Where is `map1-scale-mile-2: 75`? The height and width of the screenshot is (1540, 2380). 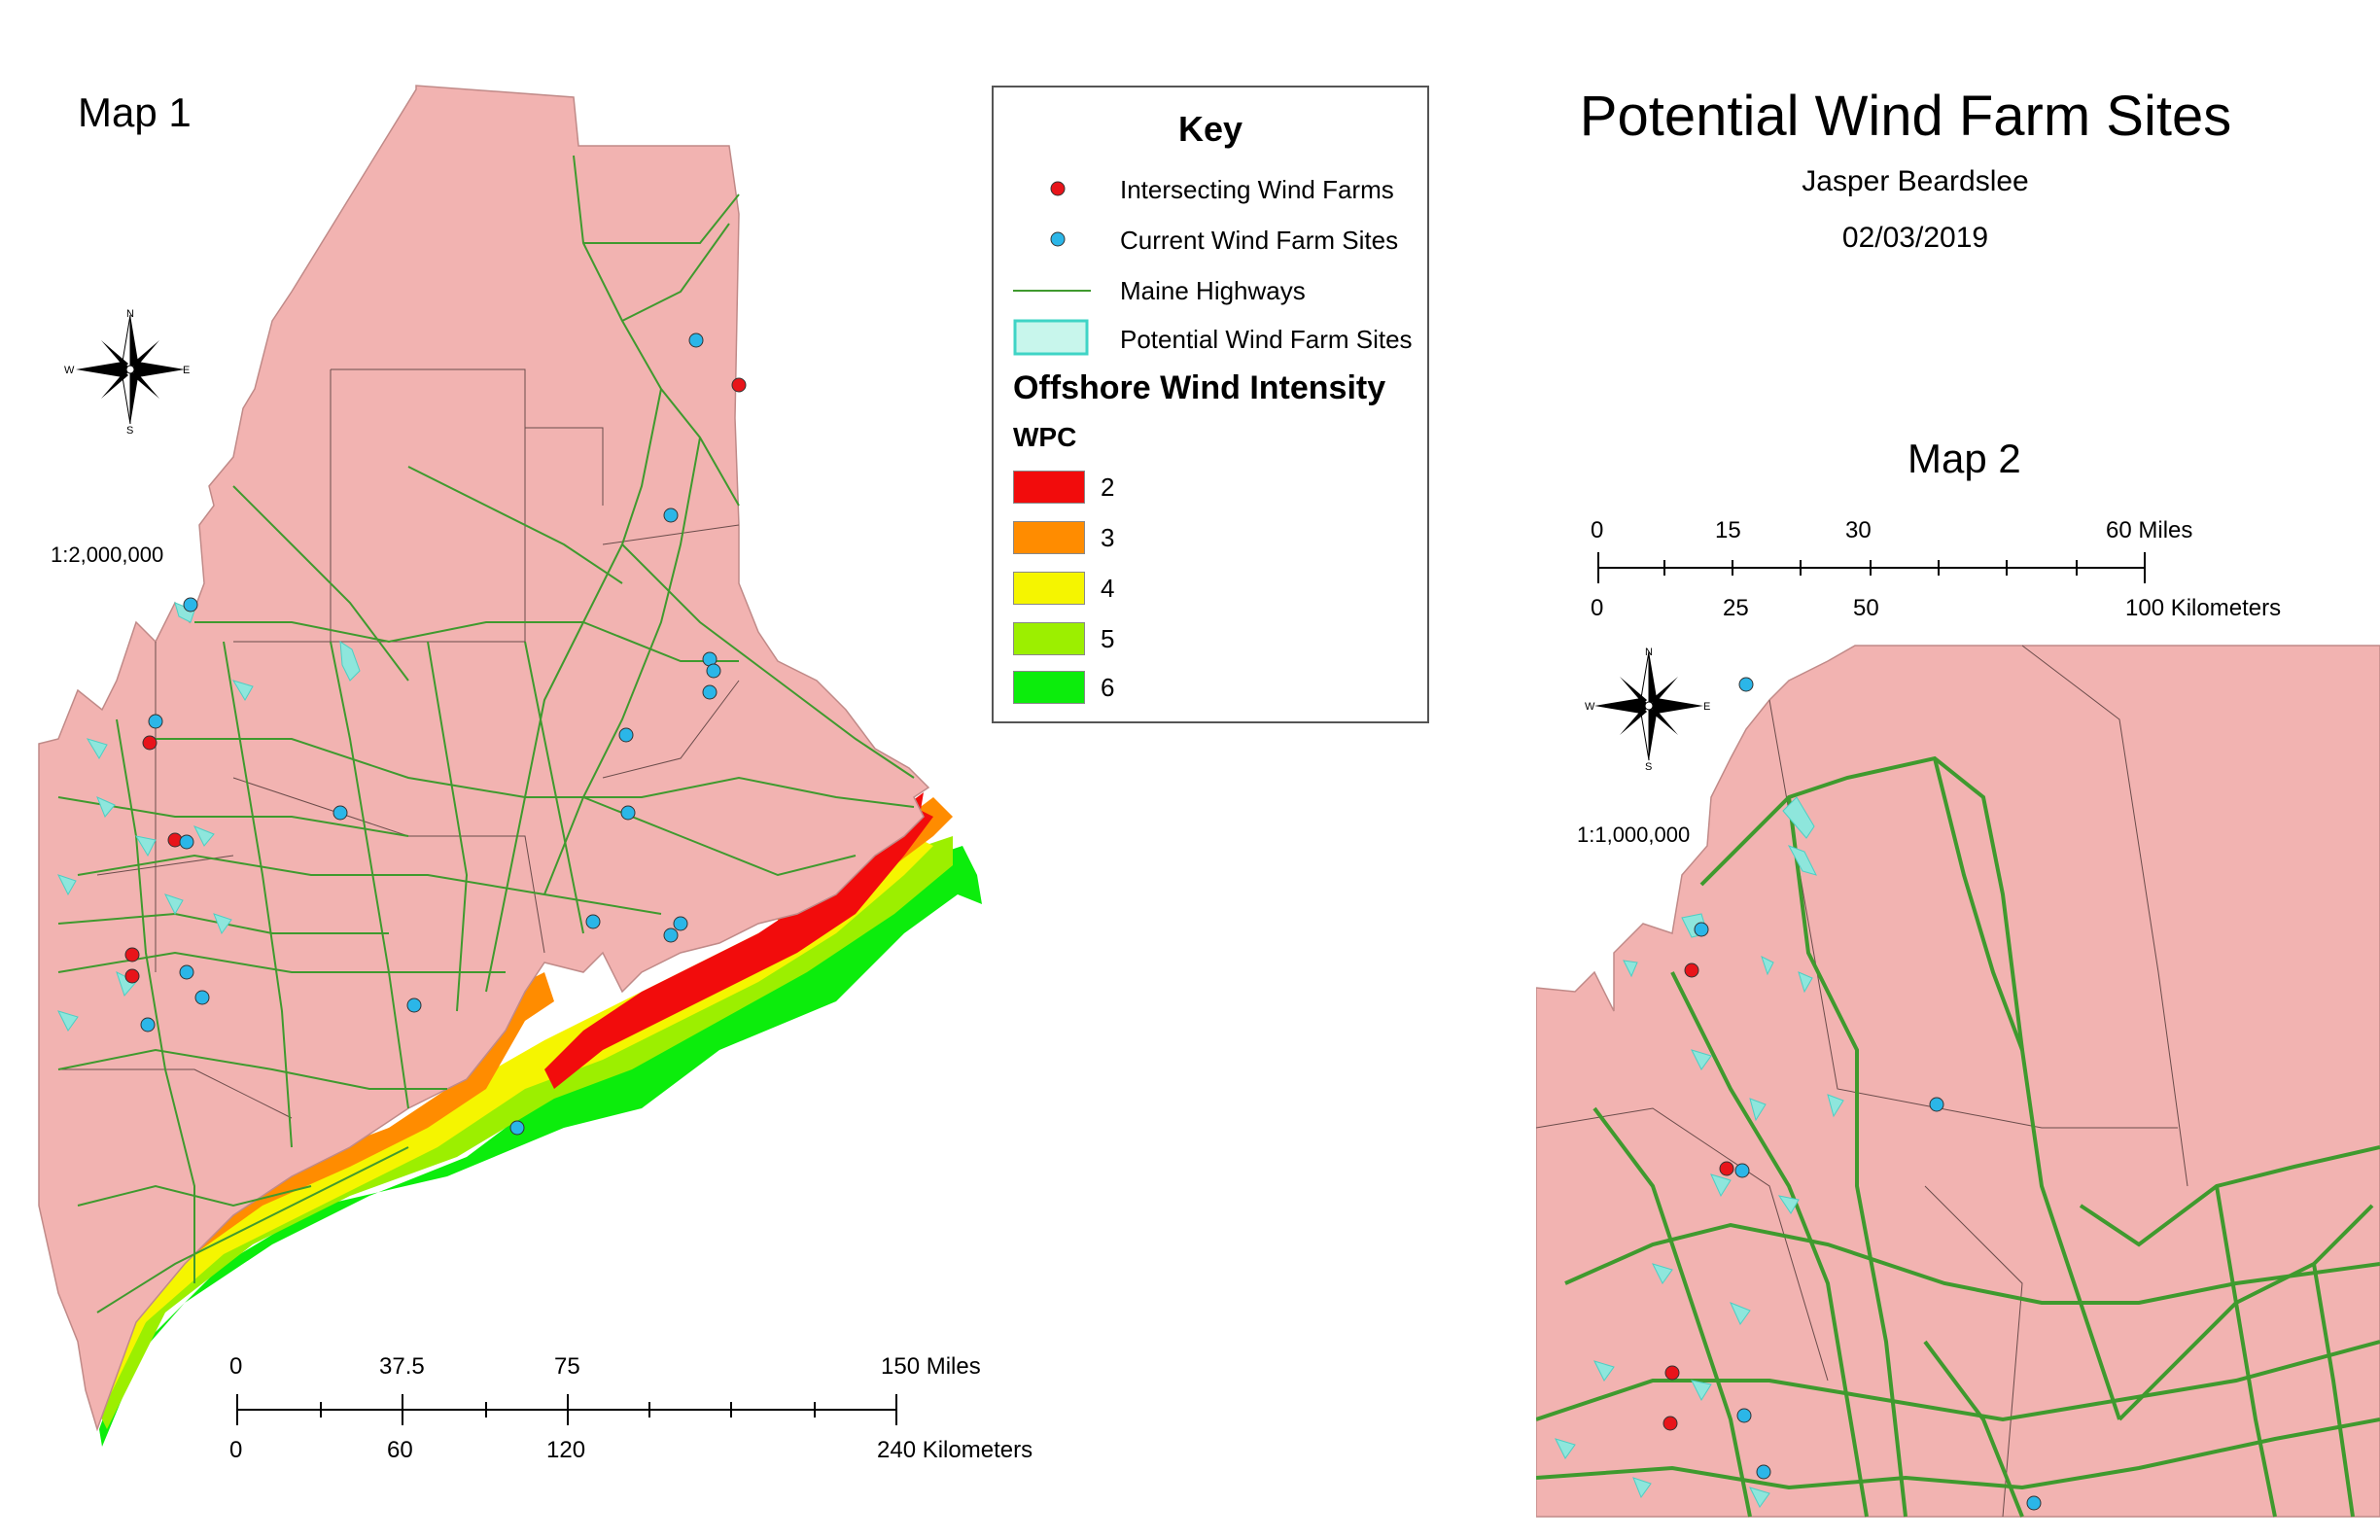
map1-scale-mile-2: 75 is located at coordinates (567, 1366).